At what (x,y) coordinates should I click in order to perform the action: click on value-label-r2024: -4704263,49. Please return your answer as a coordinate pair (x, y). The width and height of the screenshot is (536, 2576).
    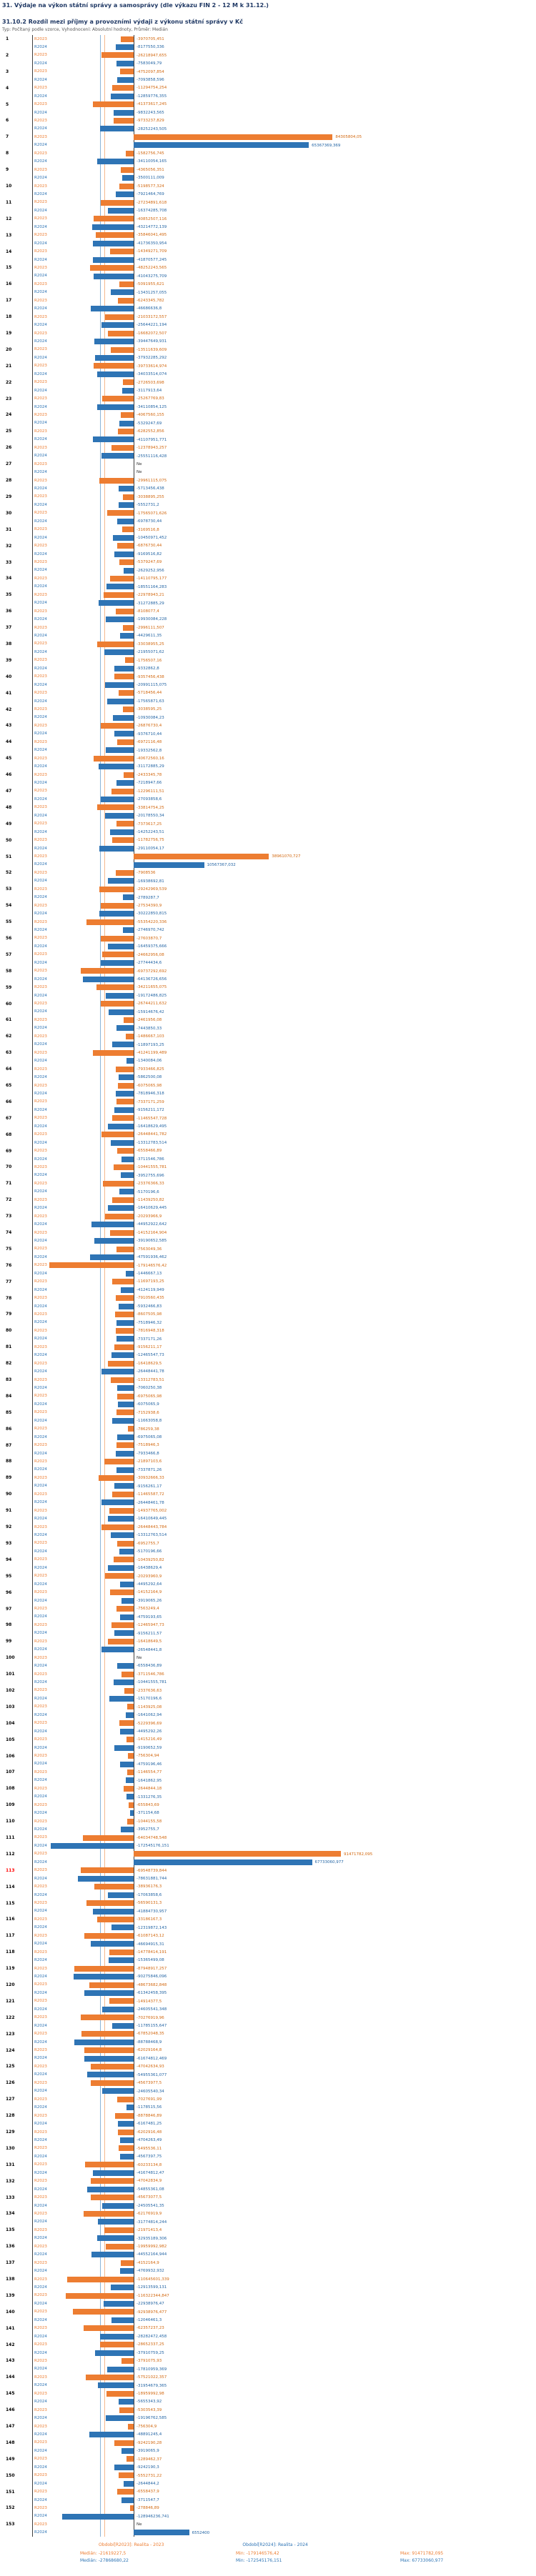
    Looking at the image, I should click on (149, 2140).